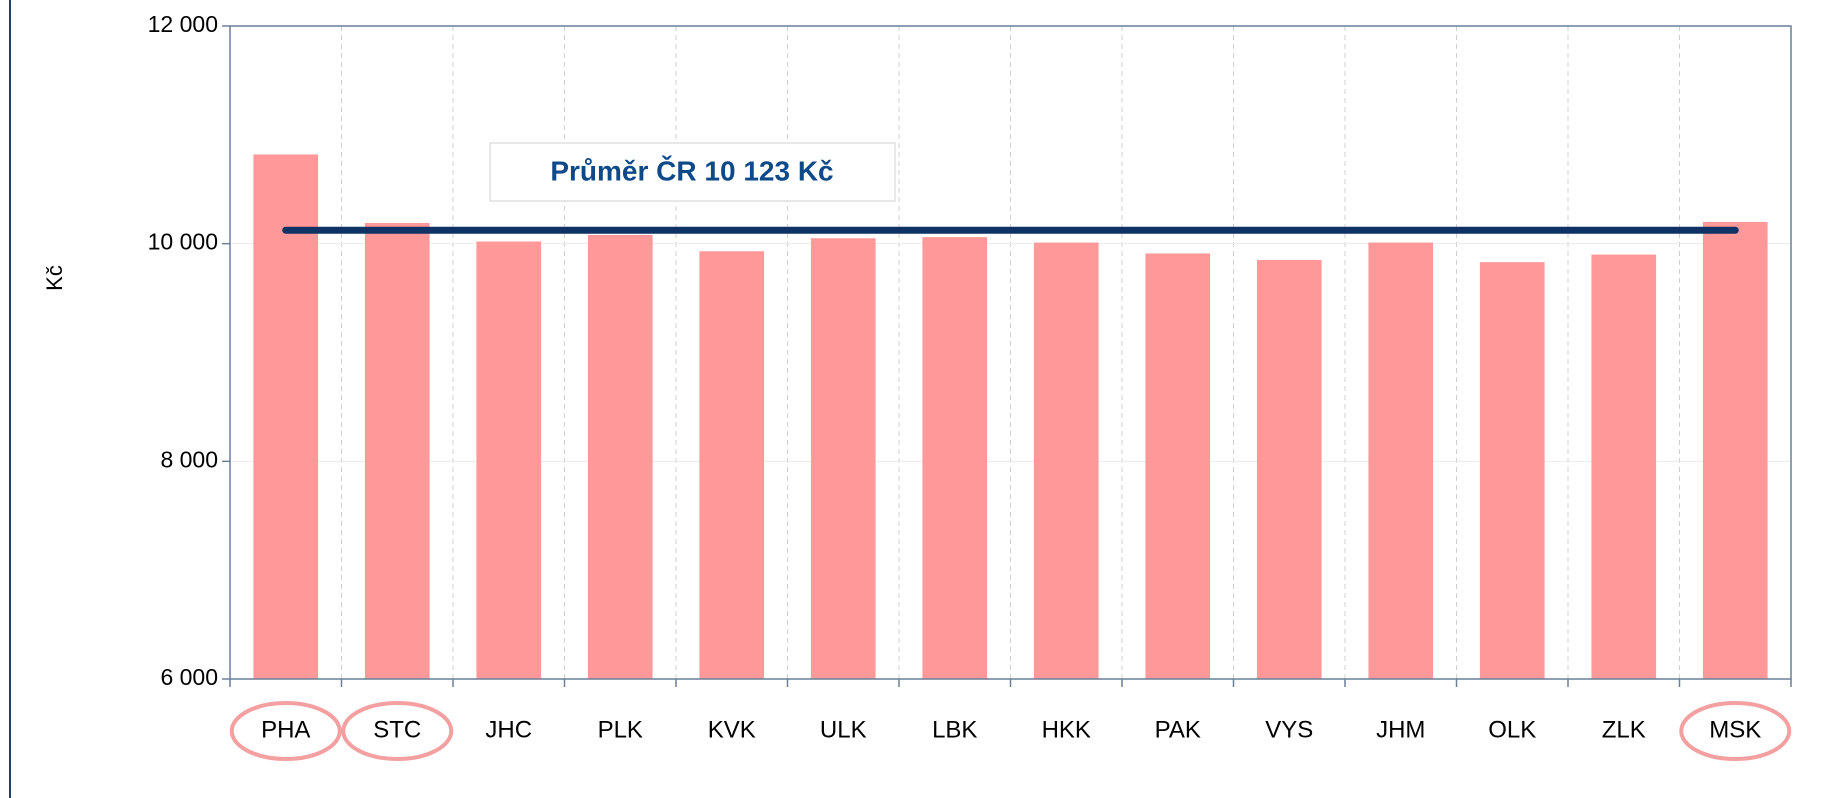 This screenshot has width=1836, height=798. What do you see at coordinates (620, 729) in the screenshot?
I see `x-tick-label: PLK` at bounding box center [620, 729].